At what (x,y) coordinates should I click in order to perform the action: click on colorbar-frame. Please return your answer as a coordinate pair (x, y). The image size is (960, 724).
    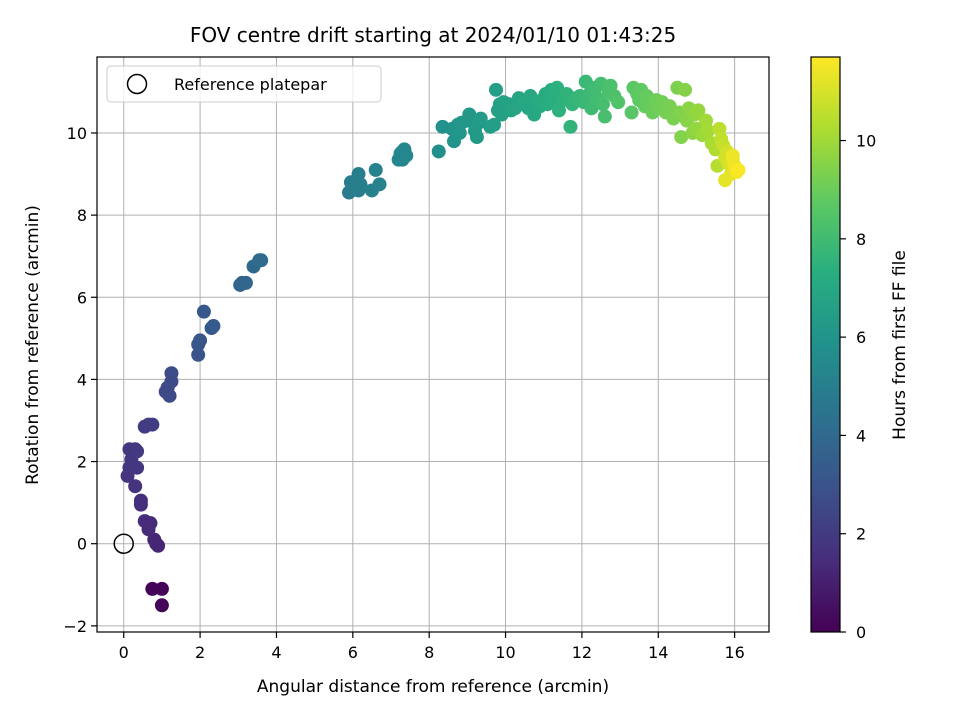
    Looking at the image, I should click on (825, 344).